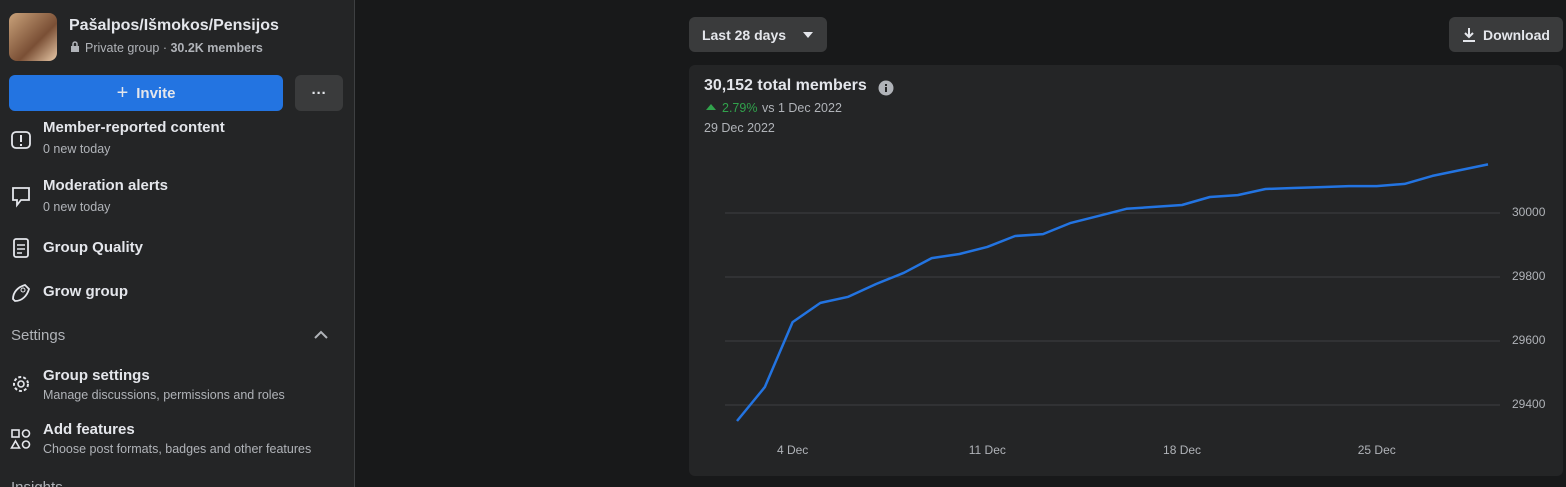 This screenshot has width=1566, height=487. I want to click on section-header: Insights, so click(37, 483).